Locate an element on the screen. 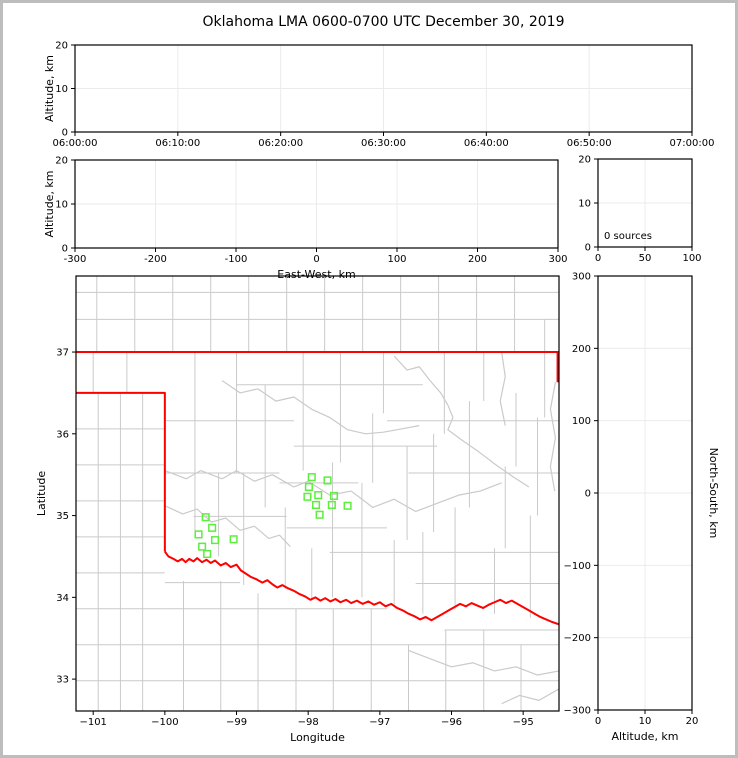 This screenshot has height=758, width=738. ew-altitude-panel-y-tick-label: 20 is located at coordinates (61, 161).